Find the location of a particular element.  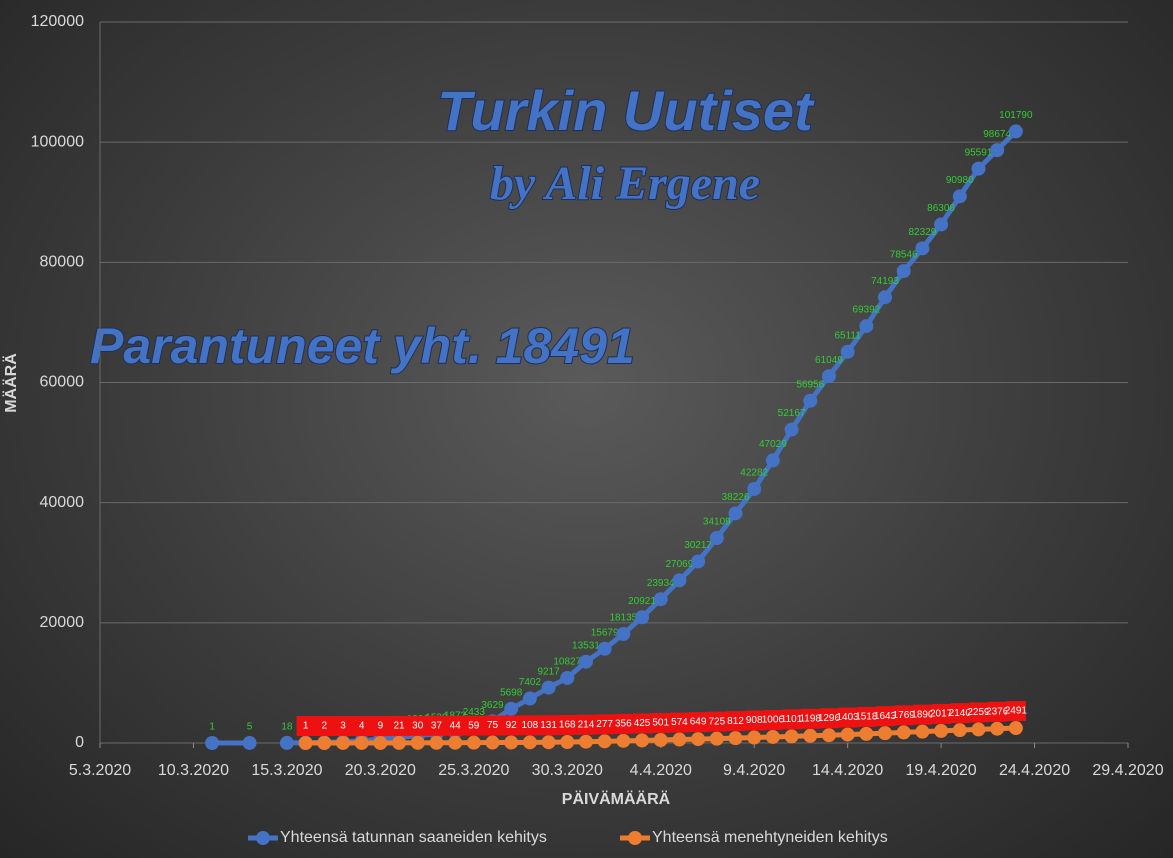

data-label-group: 92 is located at coordinates (512, 725).